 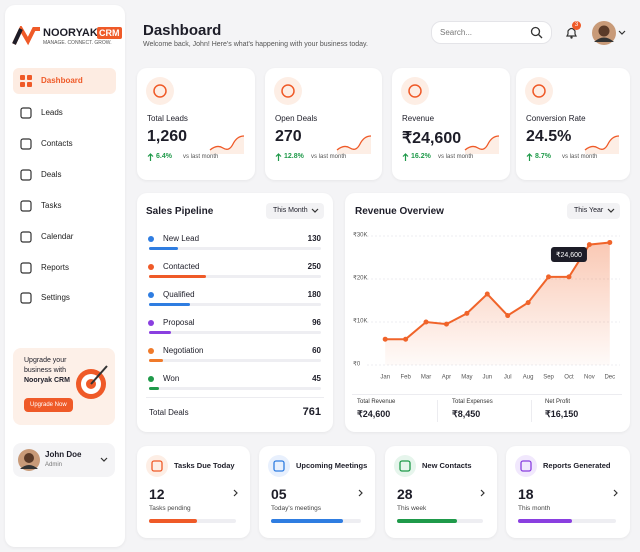 I want to click on x-tick-label: Sep, so click(x=548, y=378).